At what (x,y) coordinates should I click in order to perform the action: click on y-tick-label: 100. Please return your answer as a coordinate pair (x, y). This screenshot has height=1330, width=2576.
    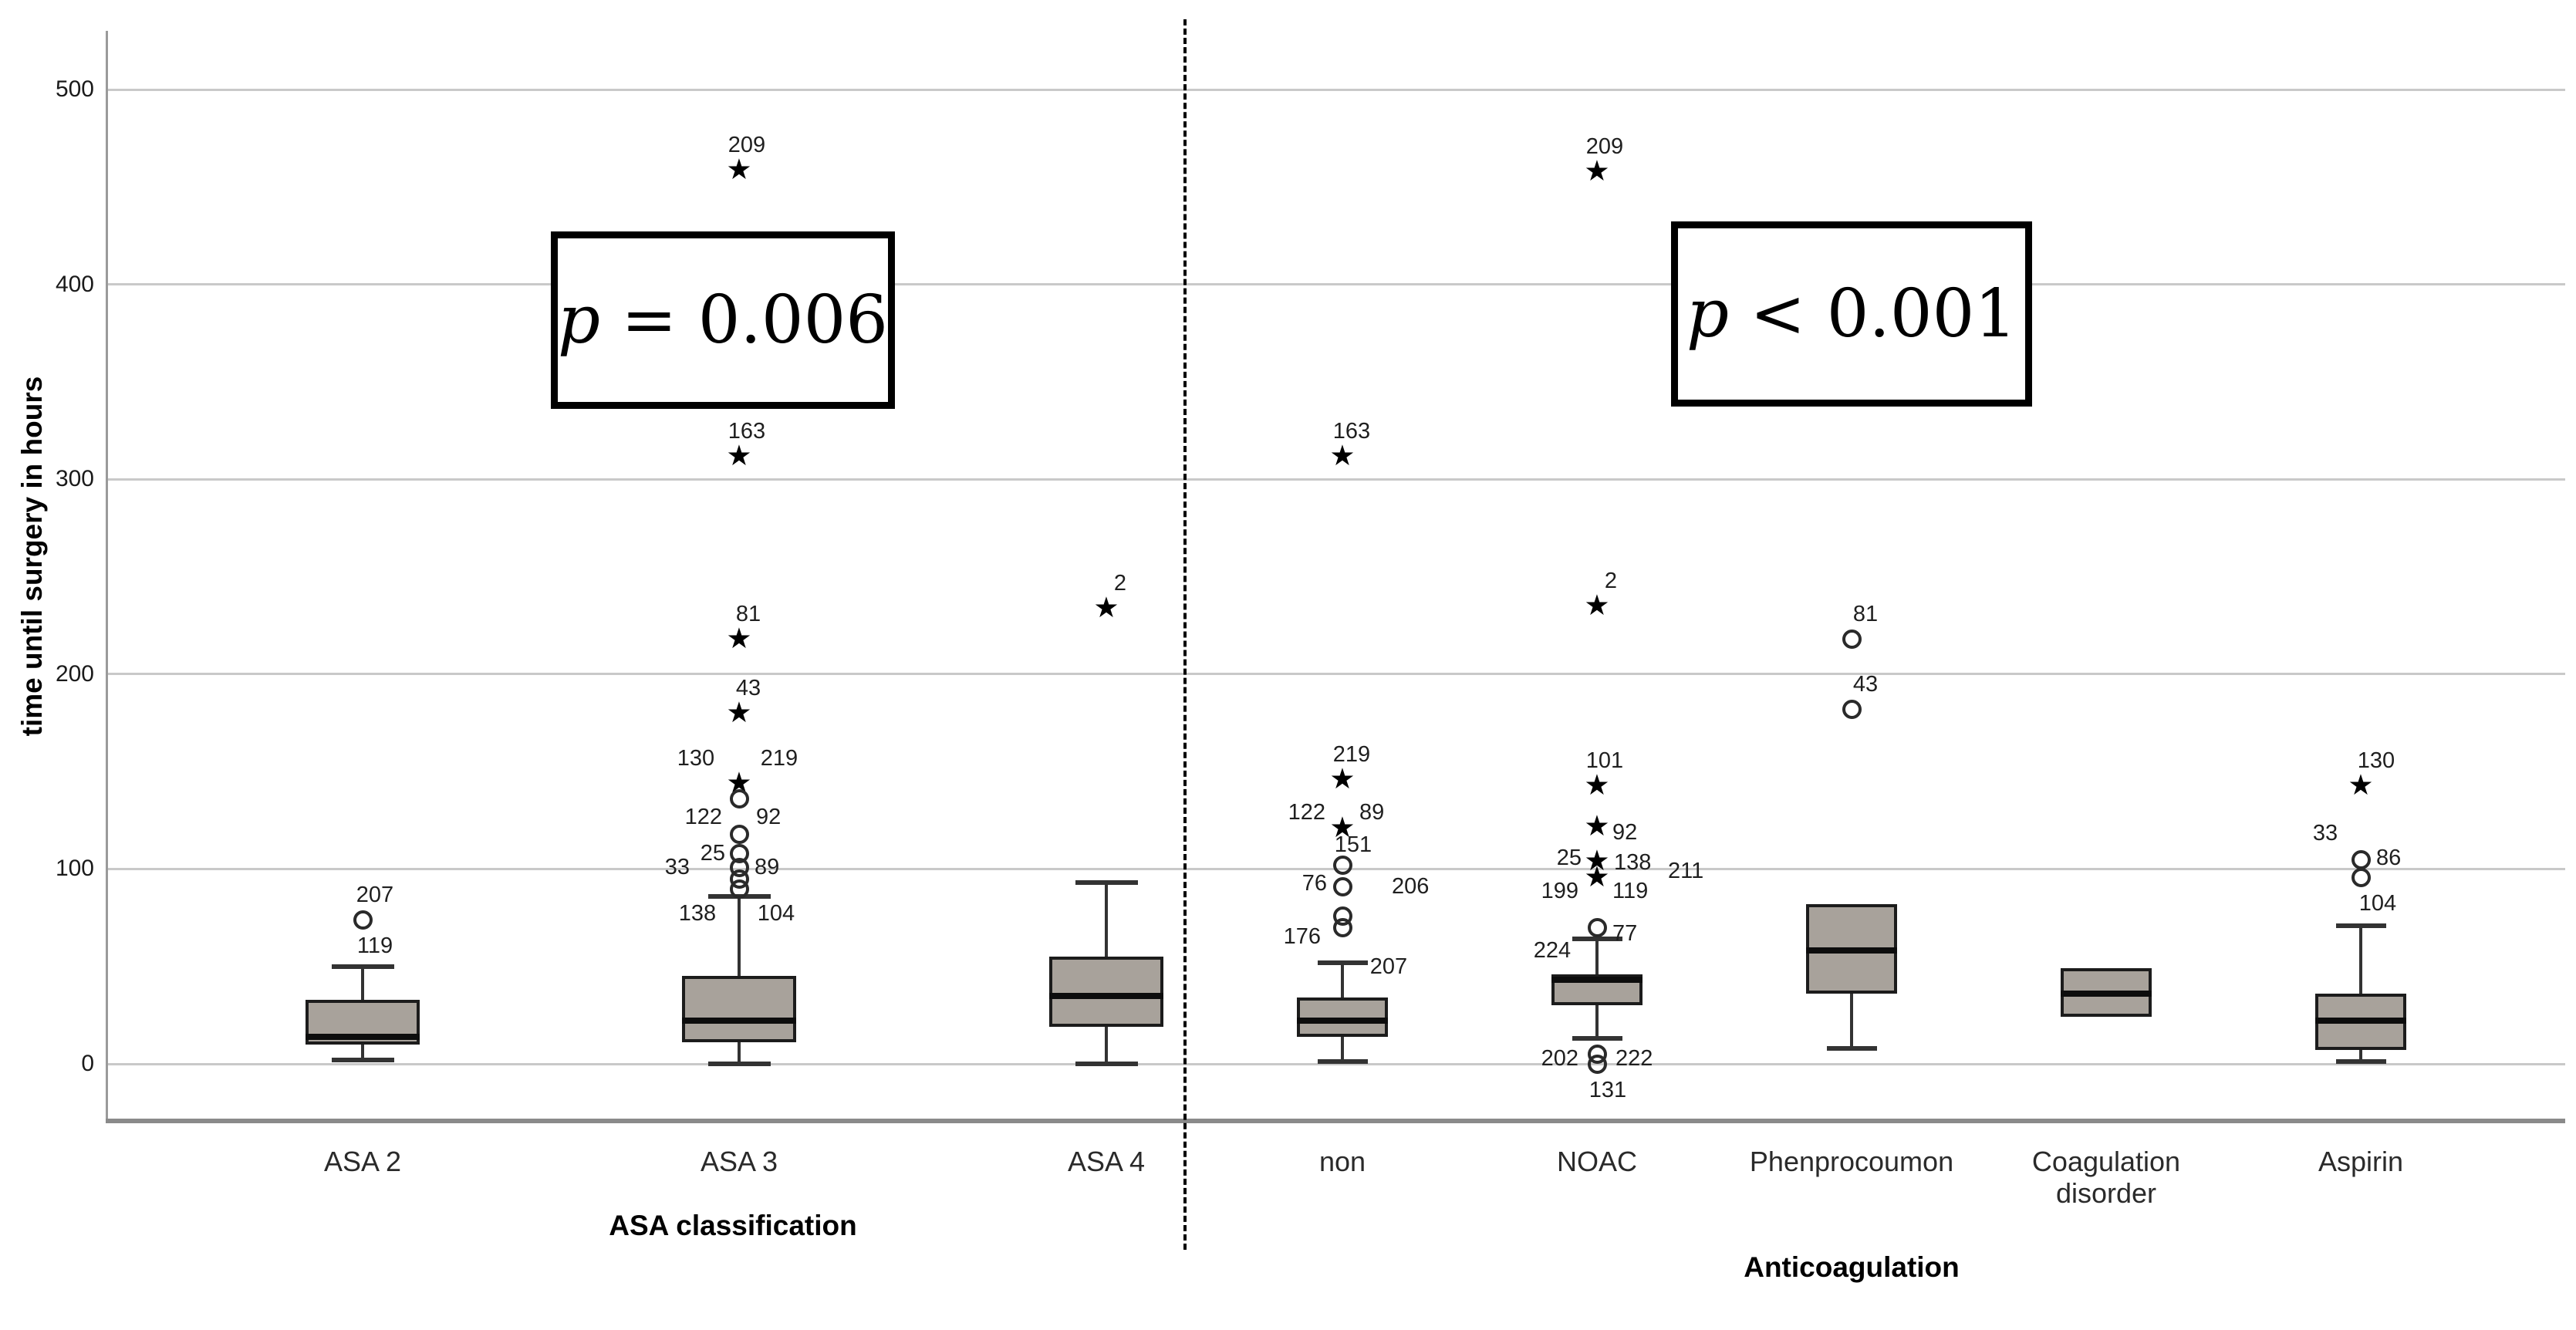
    Looking at the image, I should click on (75, 869).